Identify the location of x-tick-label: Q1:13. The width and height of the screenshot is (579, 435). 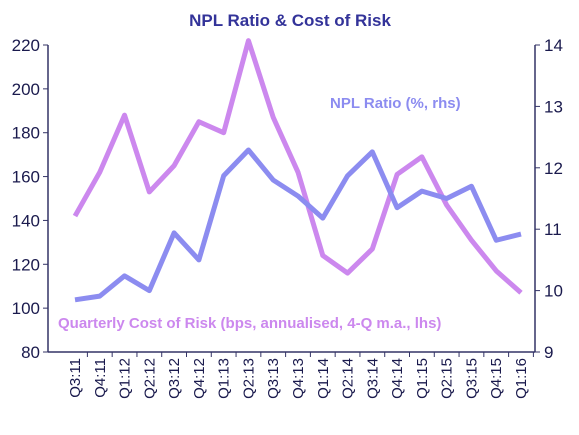
(224, 378).